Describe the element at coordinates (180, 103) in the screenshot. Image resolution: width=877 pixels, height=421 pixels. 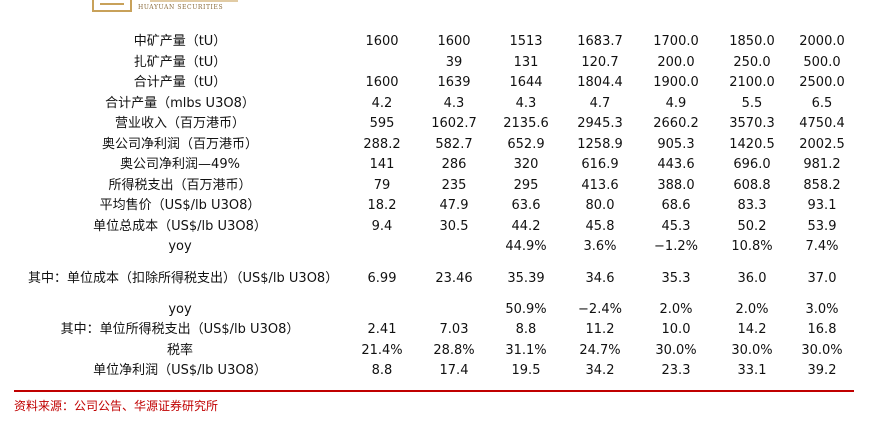
I see `row-label: 合计产量（mlbs U3O8）` at that location.